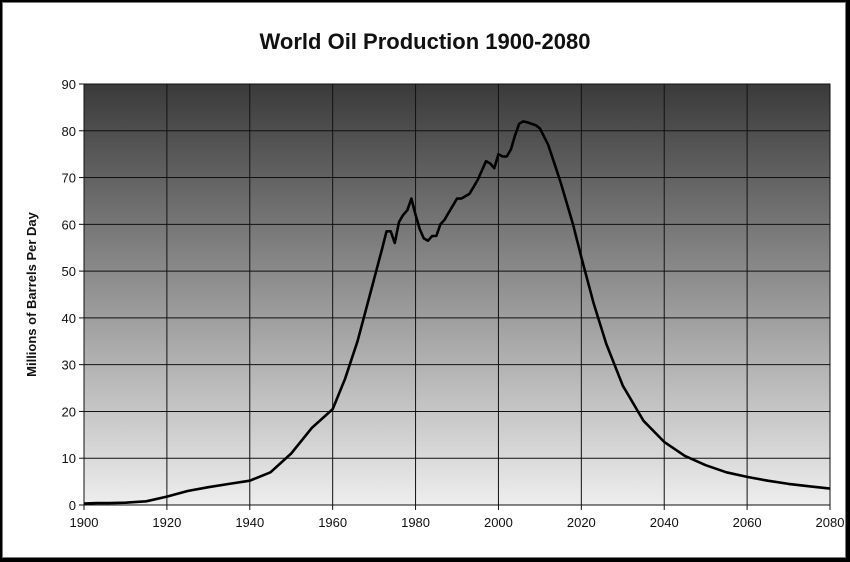  What do you see at coordinates (457, 517) in the screenshot?
I see `x-axis-ticks: 1900 1920 1940 1960 1980 2000 2020 2040 2060 2080` at bounding box center [457, 517].